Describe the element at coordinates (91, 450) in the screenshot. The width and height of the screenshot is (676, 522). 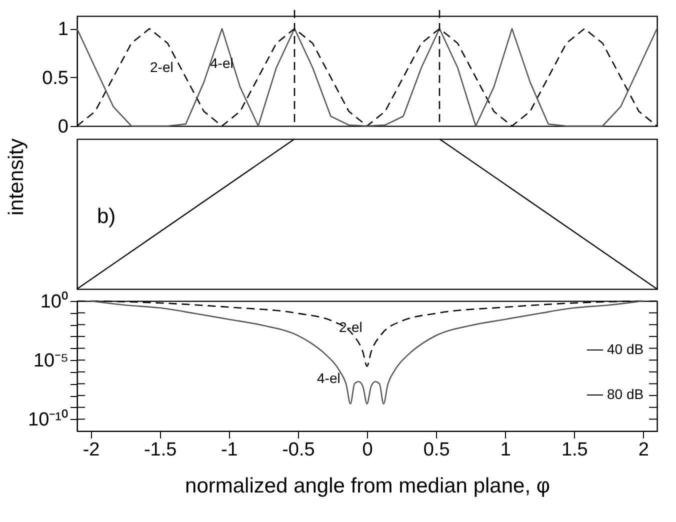
I see `x-tick-label: -2` at that location.